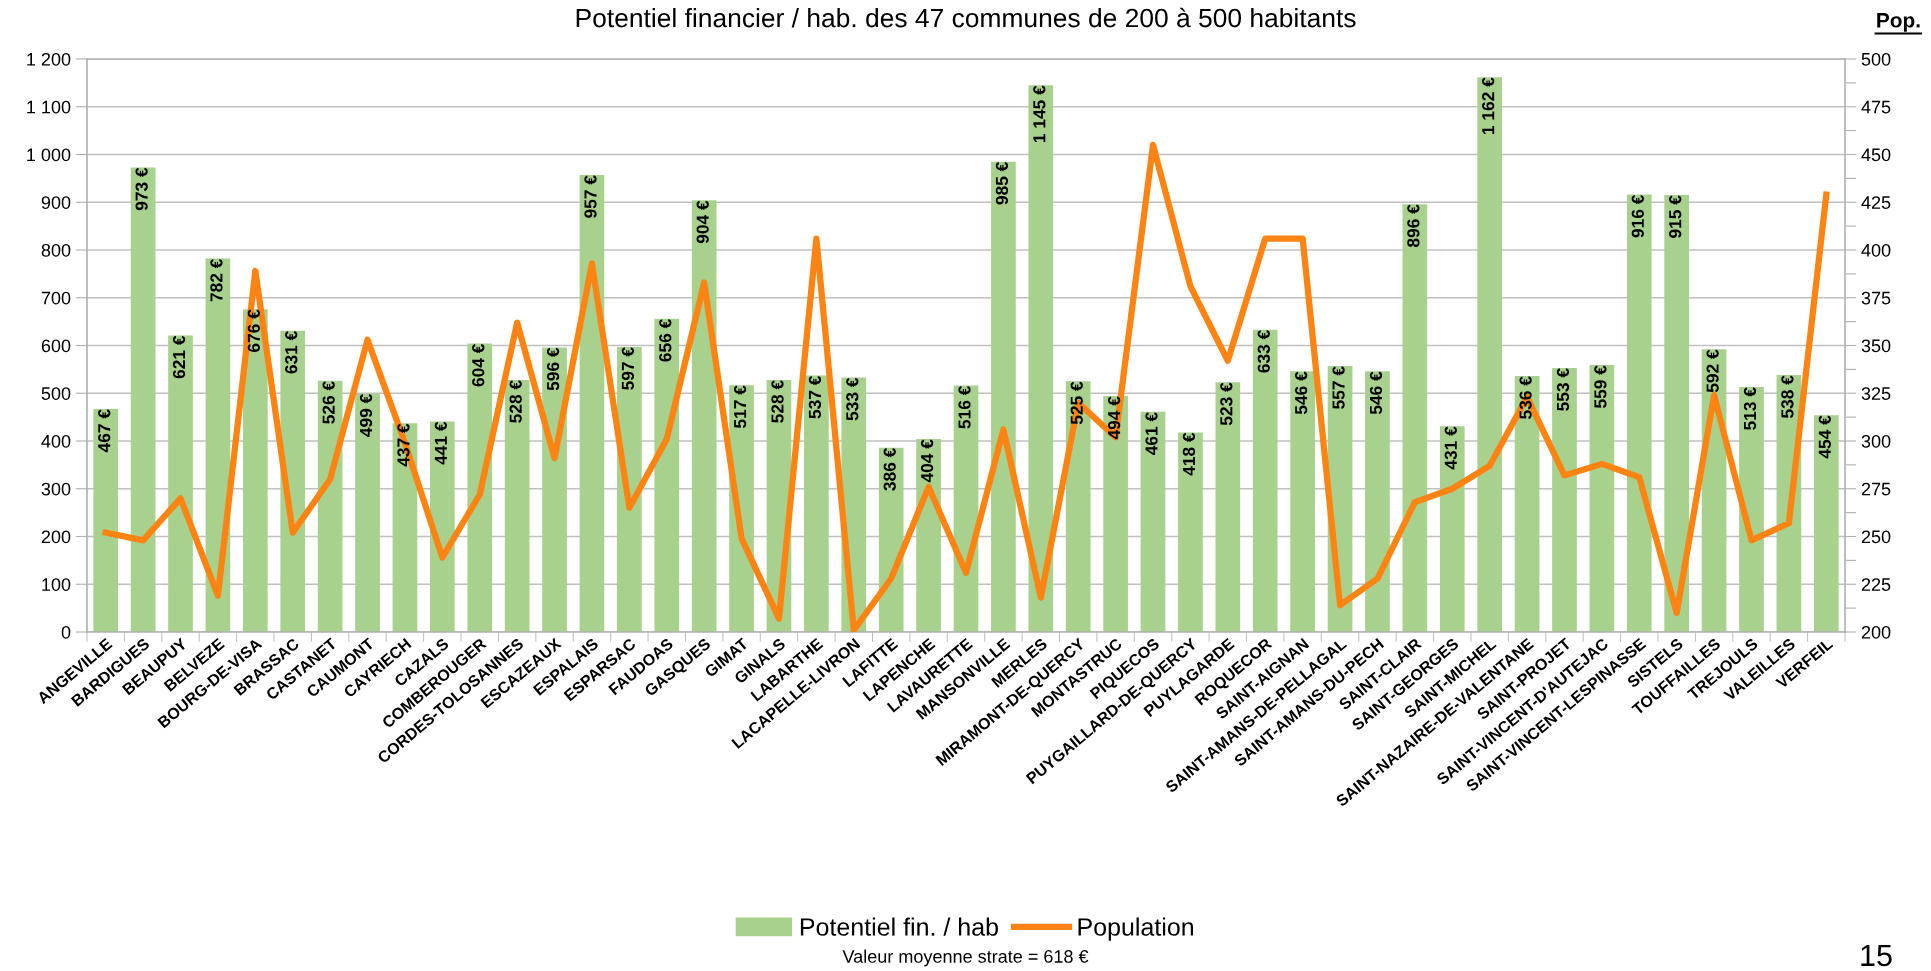  I want to click on y2-tick-label: 475, so click(1876, 107).